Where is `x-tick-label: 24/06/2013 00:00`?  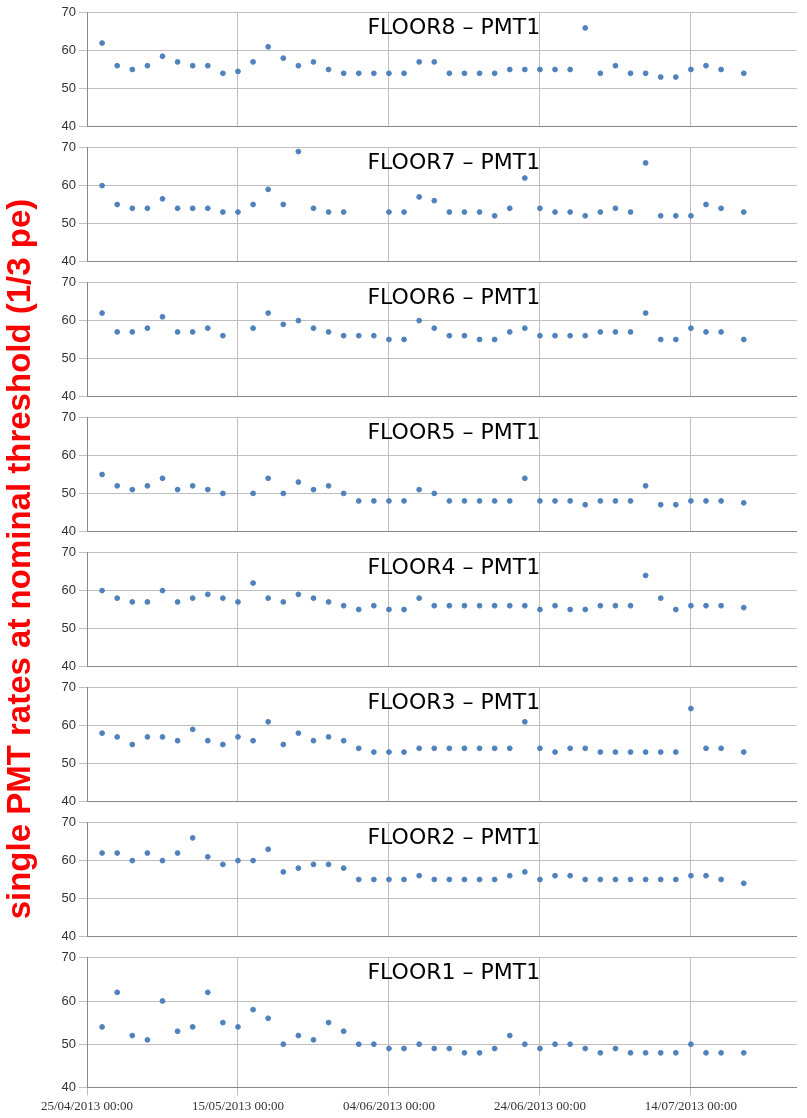 x-tick-label: 24/06/2013 00:00 is located at coordinates (539, 1105).